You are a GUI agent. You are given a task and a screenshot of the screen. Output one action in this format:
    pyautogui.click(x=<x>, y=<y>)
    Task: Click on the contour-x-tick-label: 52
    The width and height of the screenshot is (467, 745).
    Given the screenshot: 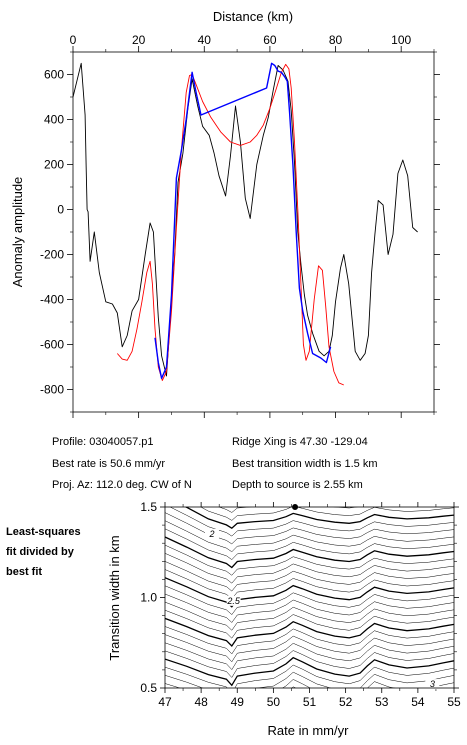 What is the action you would take?
    pyautogui.click(x=346, y=702)
    